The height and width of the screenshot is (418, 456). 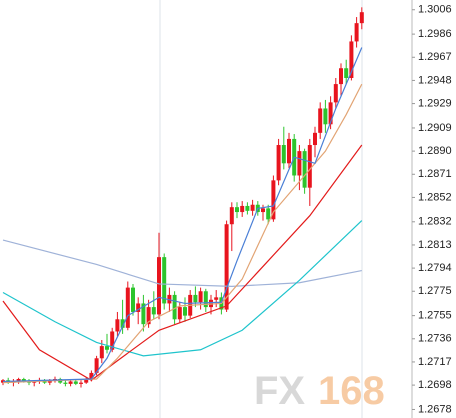 What do you see at coordinates (435, 268) in the screenshot?
I see `y-tick-label: 1.2794` at bounding box center [435, 268].